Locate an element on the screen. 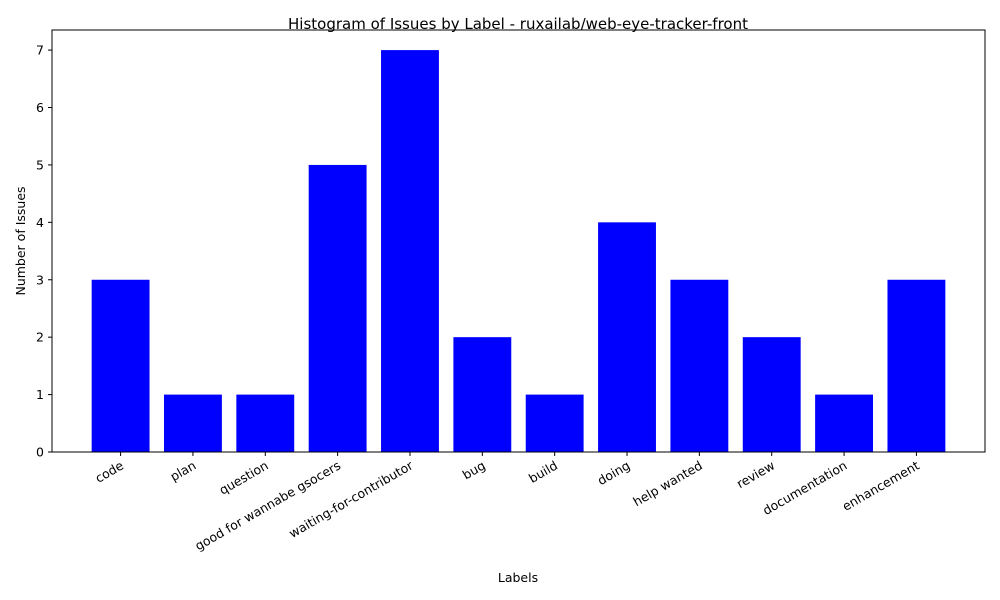 This screenshot has height=600, width=1000. x-tick-label: help wanted is located at coordinates (667, 484).